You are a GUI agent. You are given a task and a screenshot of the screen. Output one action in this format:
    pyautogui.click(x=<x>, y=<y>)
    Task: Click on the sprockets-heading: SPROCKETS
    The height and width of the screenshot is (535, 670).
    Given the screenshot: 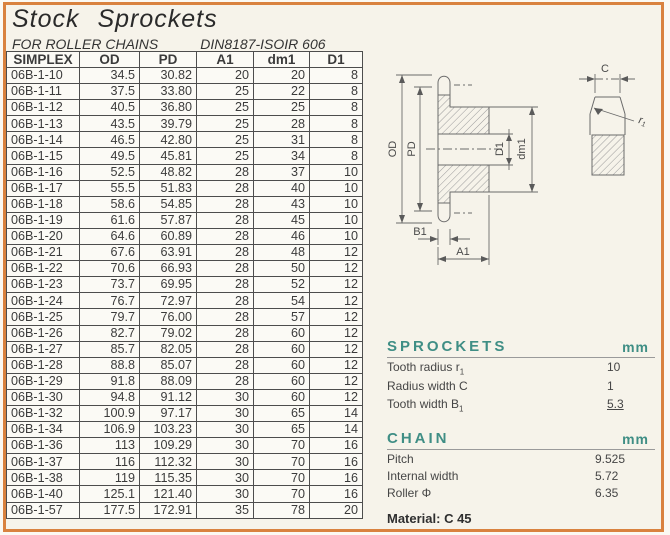 What is the action you would take?
    pyautogui.click(x=447, y=346)
    